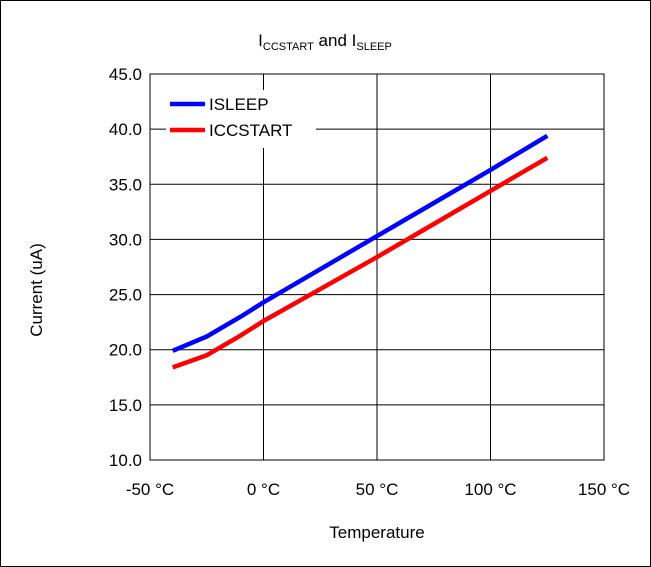 The height and width of the screenshot is (567, 651). Describe the element at coordinates (250, 130) in the screenshot. I see `legend-label-iccstart: ICCSTART` at that location.